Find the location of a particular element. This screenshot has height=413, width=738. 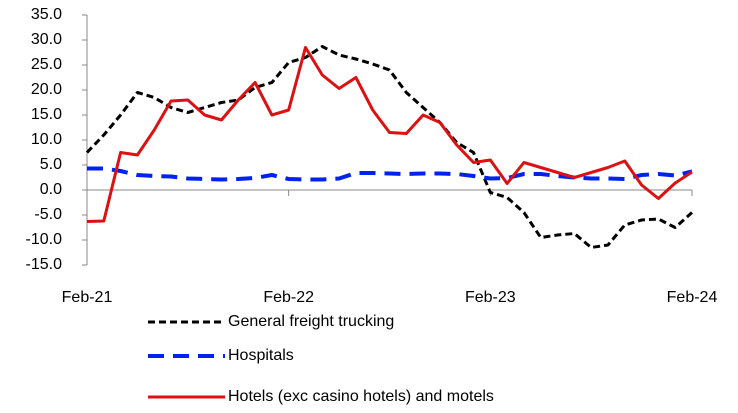

y-tick-label: 30.0 is located at coordinates (46, 39).